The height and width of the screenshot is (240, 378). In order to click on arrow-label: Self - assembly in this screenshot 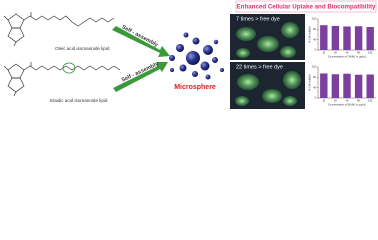, I will do `click(141, 72)`.